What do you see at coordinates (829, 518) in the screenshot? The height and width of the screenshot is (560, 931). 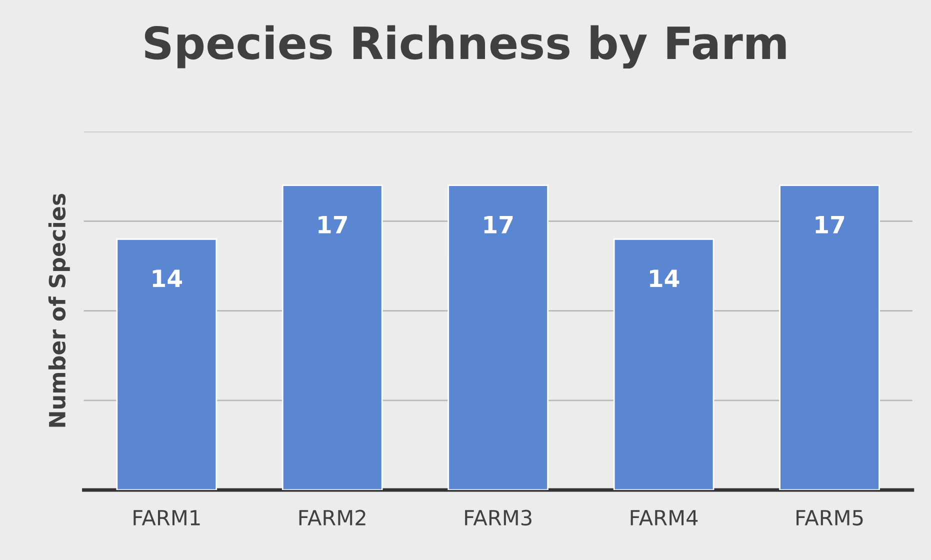 I see `x-tick-label: FARM5` at bounding box center [829, 518].